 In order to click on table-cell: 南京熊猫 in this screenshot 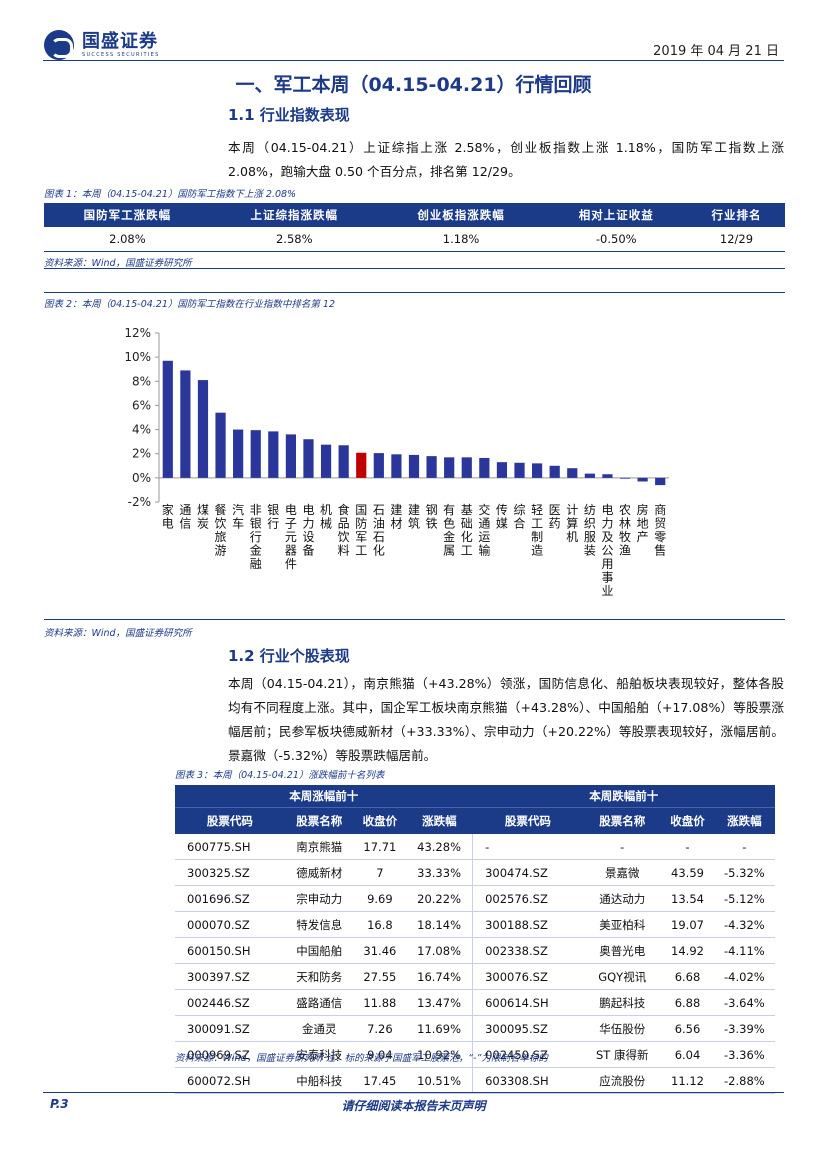, I will do `click(319, 847)`.